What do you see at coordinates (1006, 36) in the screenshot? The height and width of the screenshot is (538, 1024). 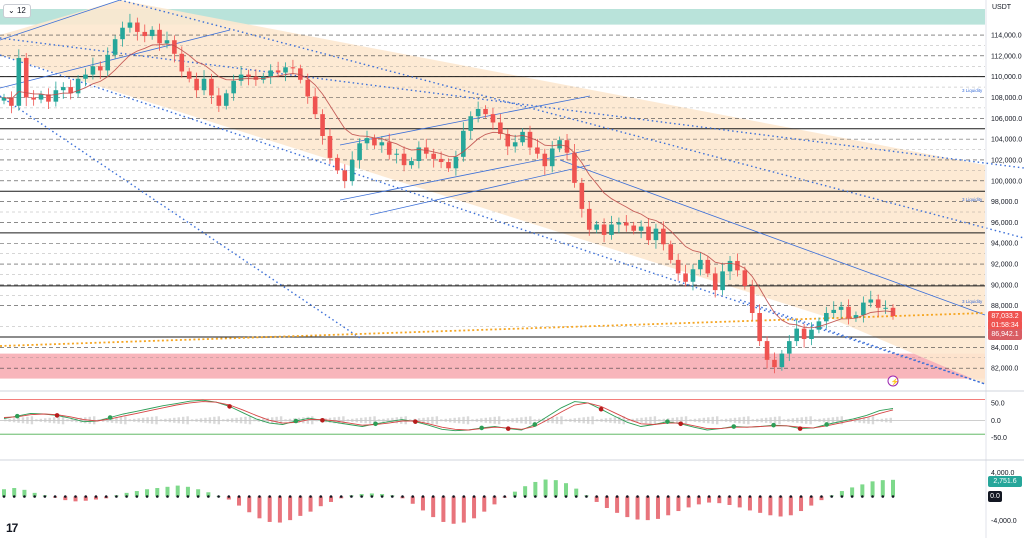 I see `price-tick-label: 114,000.0` at bounding box center [1006, 36].